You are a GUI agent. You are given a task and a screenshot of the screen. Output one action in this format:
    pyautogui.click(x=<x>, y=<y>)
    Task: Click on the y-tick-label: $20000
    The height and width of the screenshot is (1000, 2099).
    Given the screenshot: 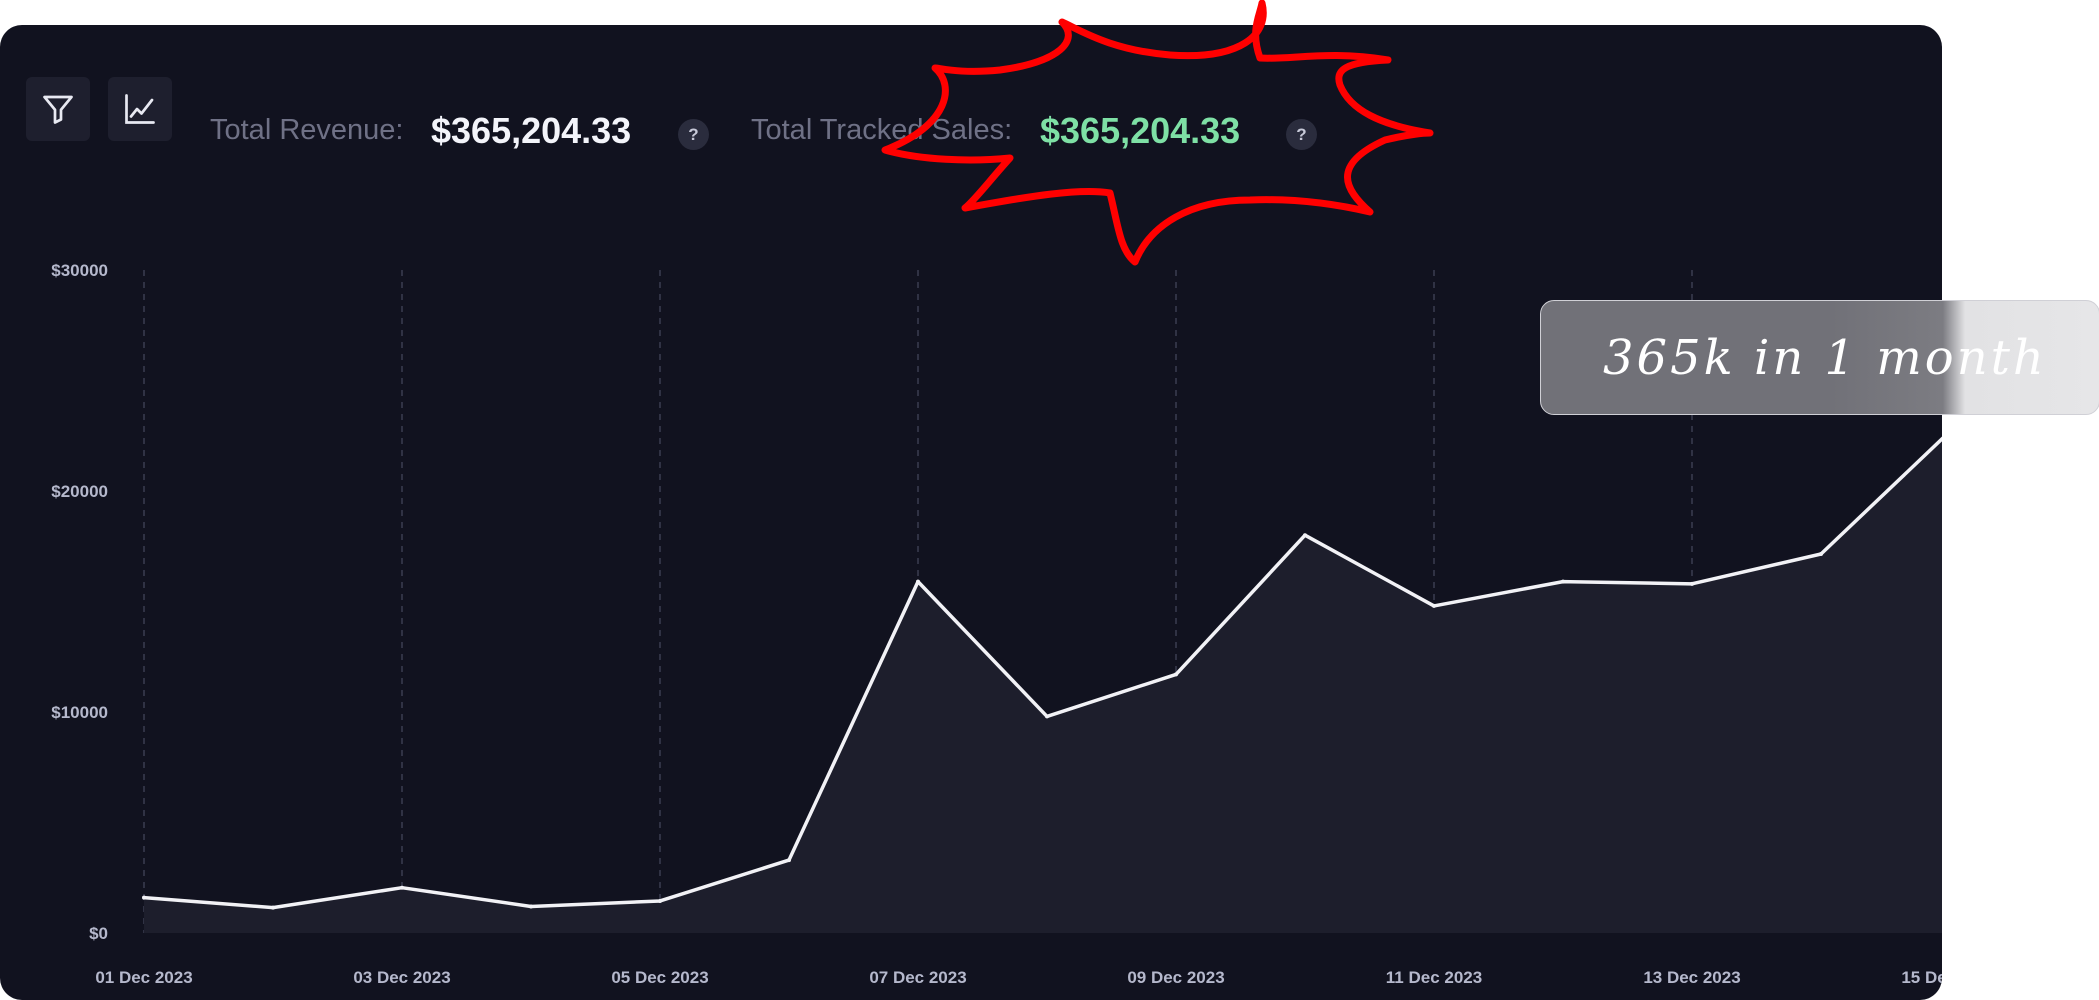 What is the action you would take?
    pyautogui.click(x=79, y=491)
    